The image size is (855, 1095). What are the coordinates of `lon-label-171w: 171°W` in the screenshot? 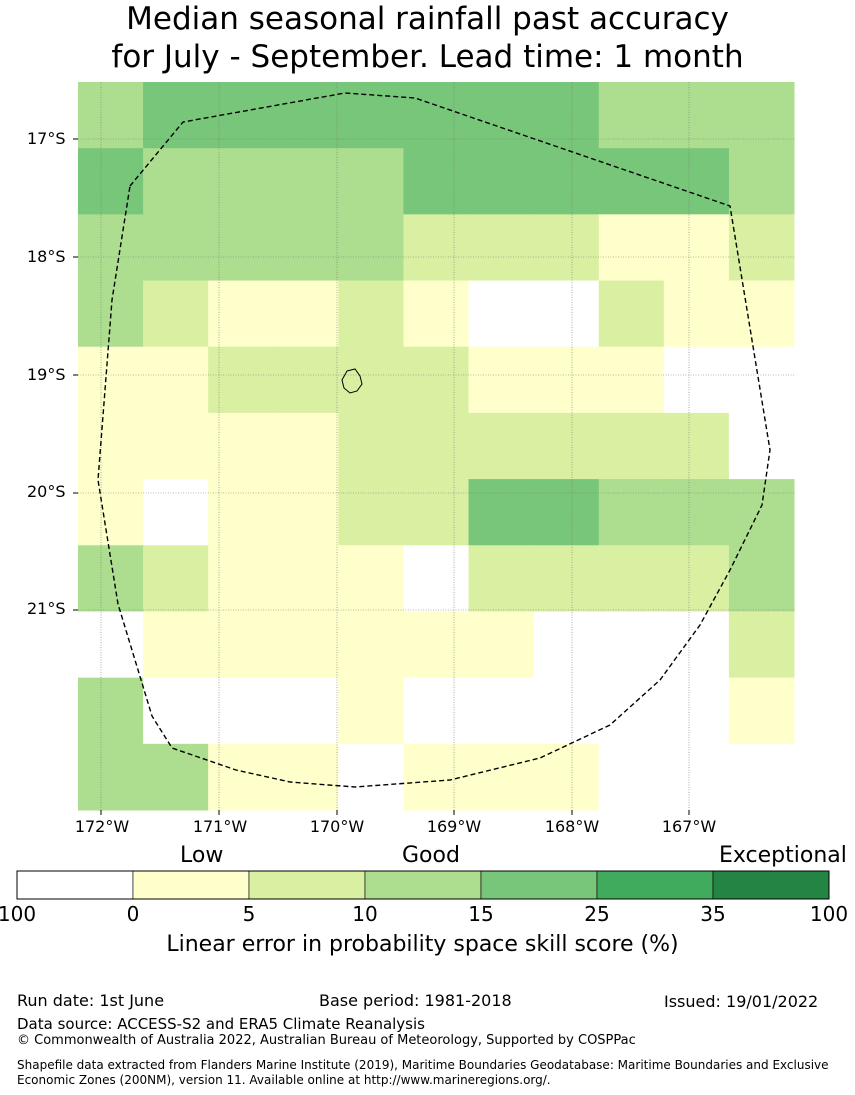 It's located at (220, 826).